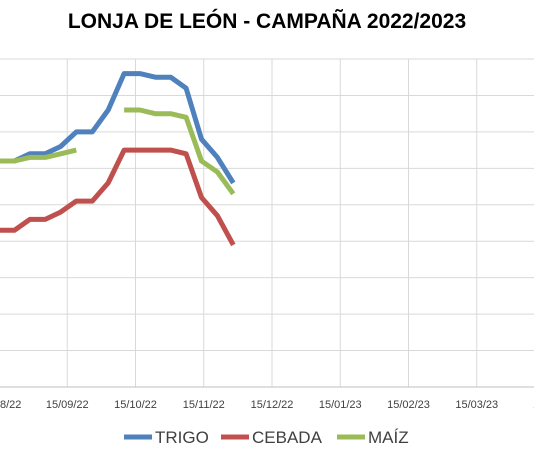  Describe the element at coordinates (267, 21) in the screenshot. I see `chart-title: LONJA DE LEÓN - CAMPAÑA 2022/2023` at that location.